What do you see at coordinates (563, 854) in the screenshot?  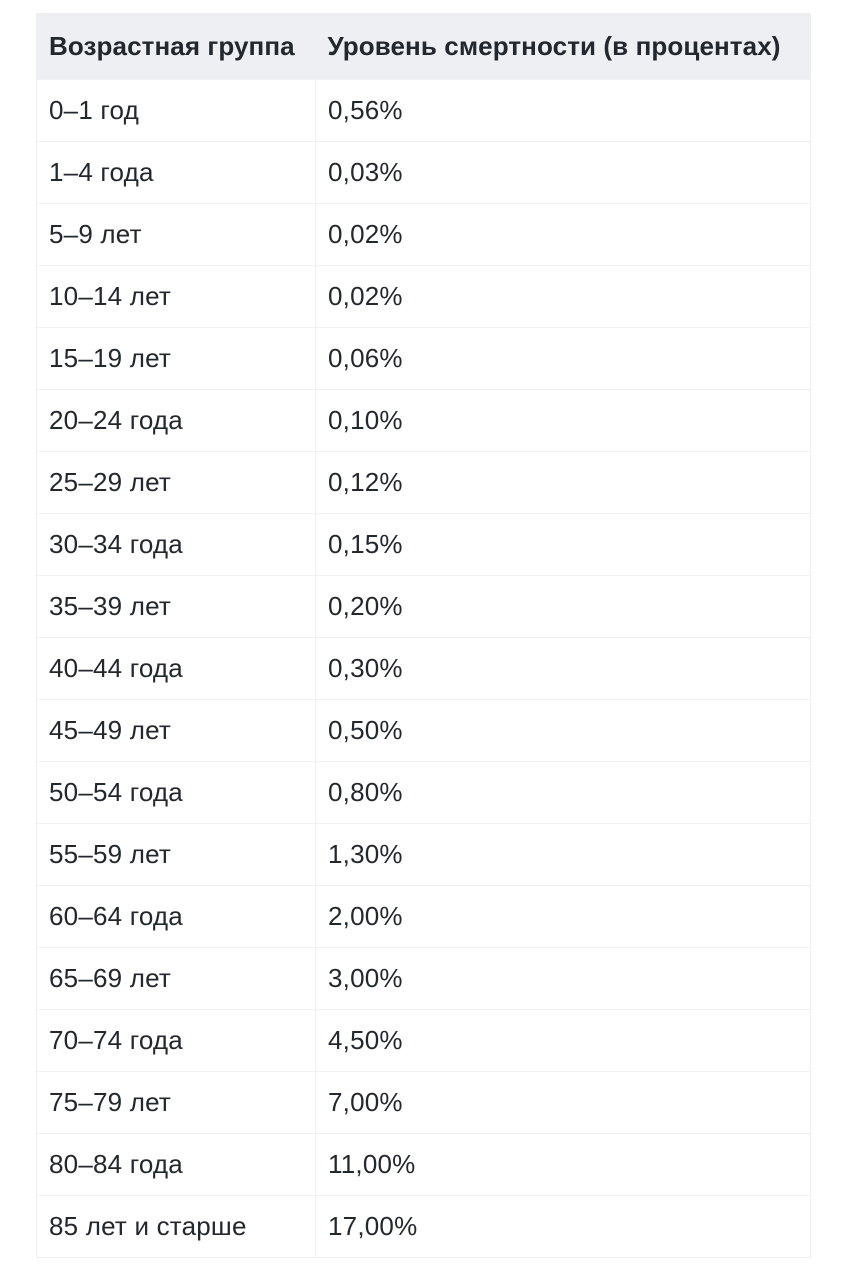 I see `mortality-rate-cell: 1,30%` at bounding box center [563, 854].